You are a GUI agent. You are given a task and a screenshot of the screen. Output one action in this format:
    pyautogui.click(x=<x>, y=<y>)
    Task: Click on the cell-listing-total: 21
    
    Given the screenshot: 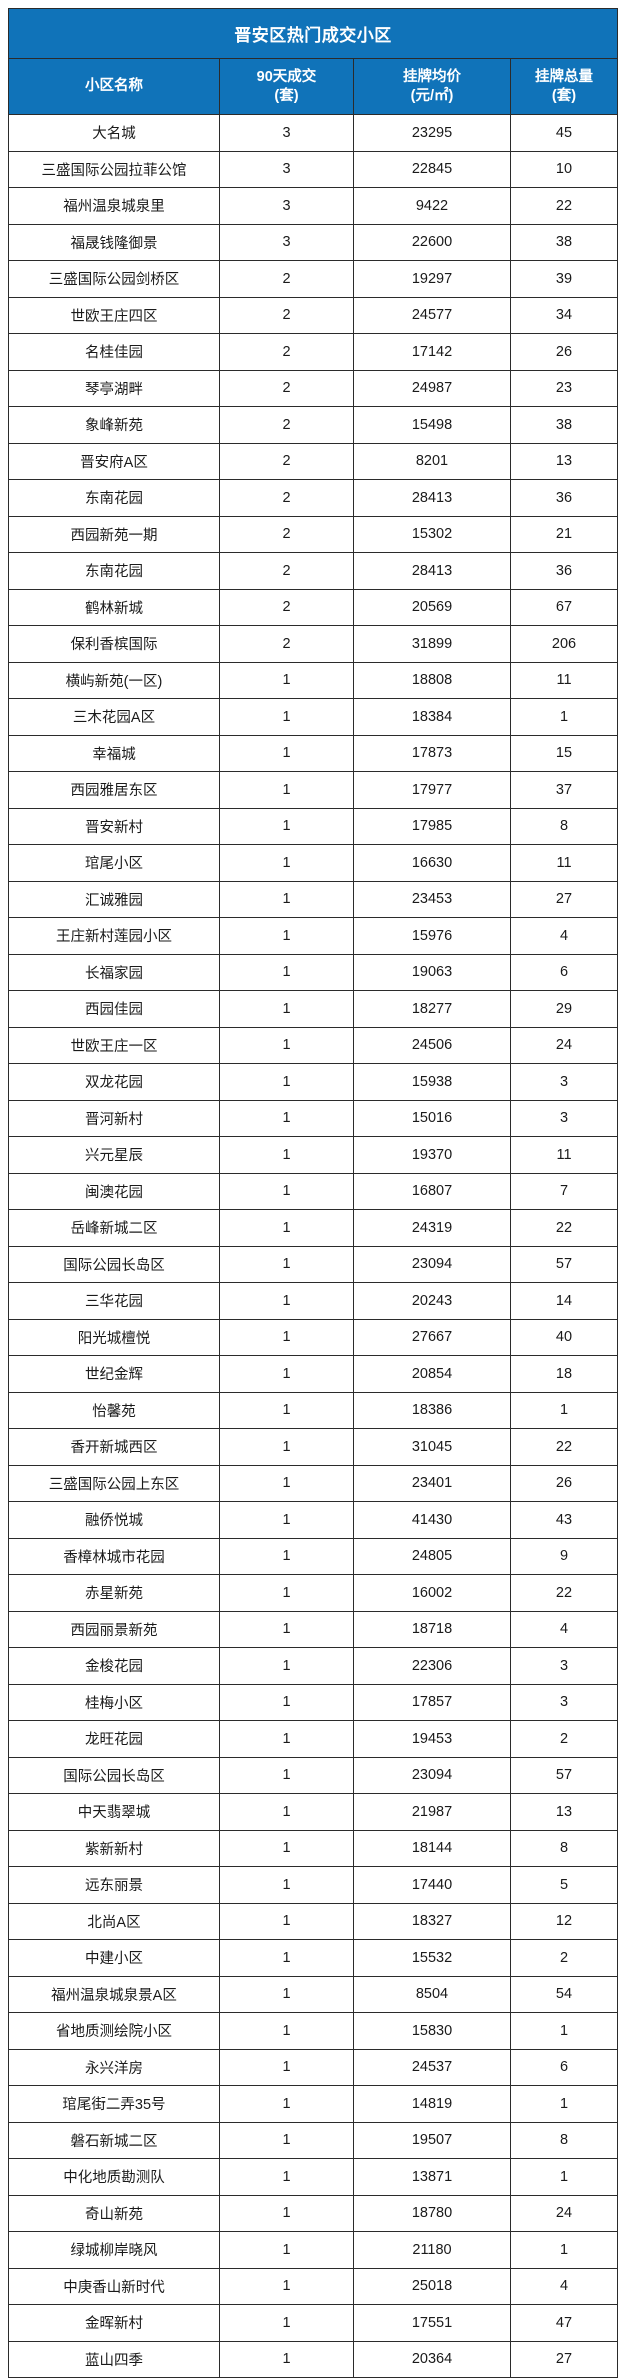 What is the action you would take?
    pyautogui.click(x=564, y=534)
    